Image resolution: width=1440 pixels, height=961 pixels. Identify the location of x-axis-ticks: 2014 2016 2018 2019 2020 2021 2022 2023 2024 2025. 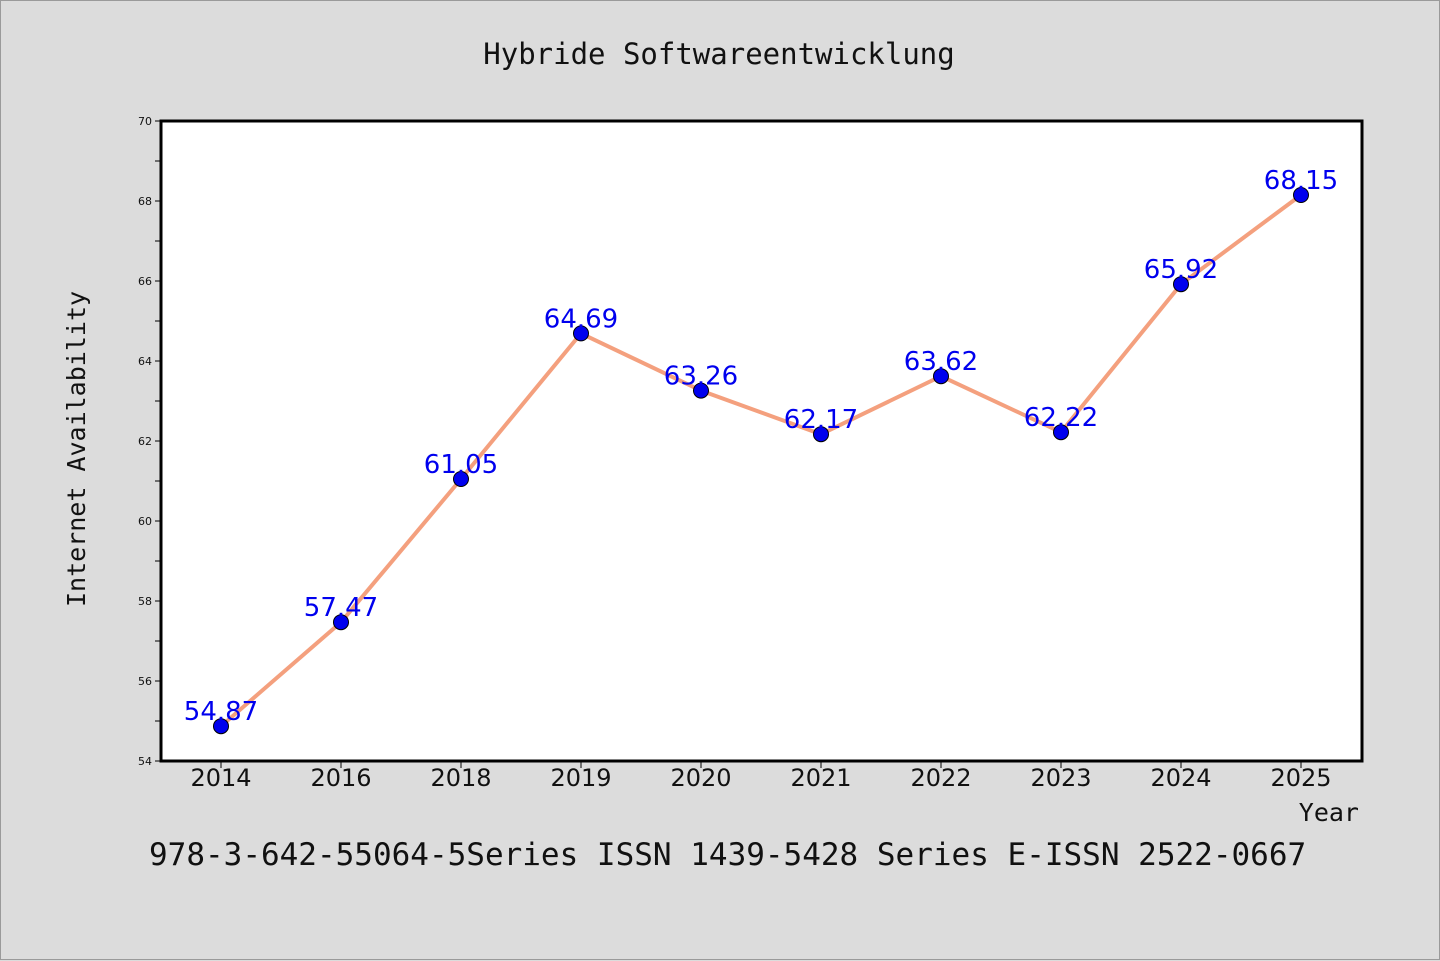
(761, 776).